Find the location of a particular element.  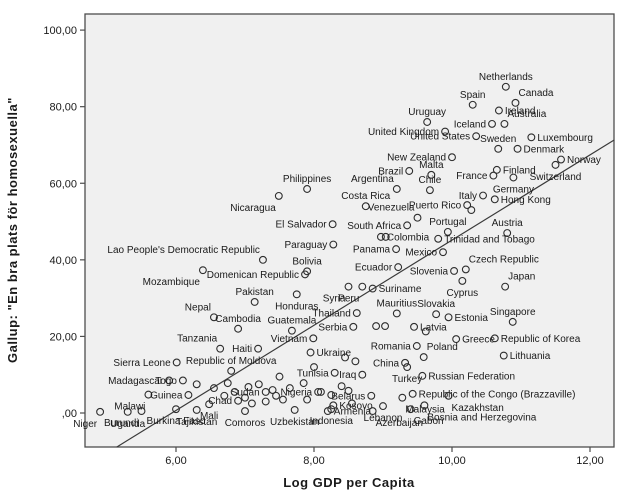

point-label: Paraguay is located at coordinates (306, 245).